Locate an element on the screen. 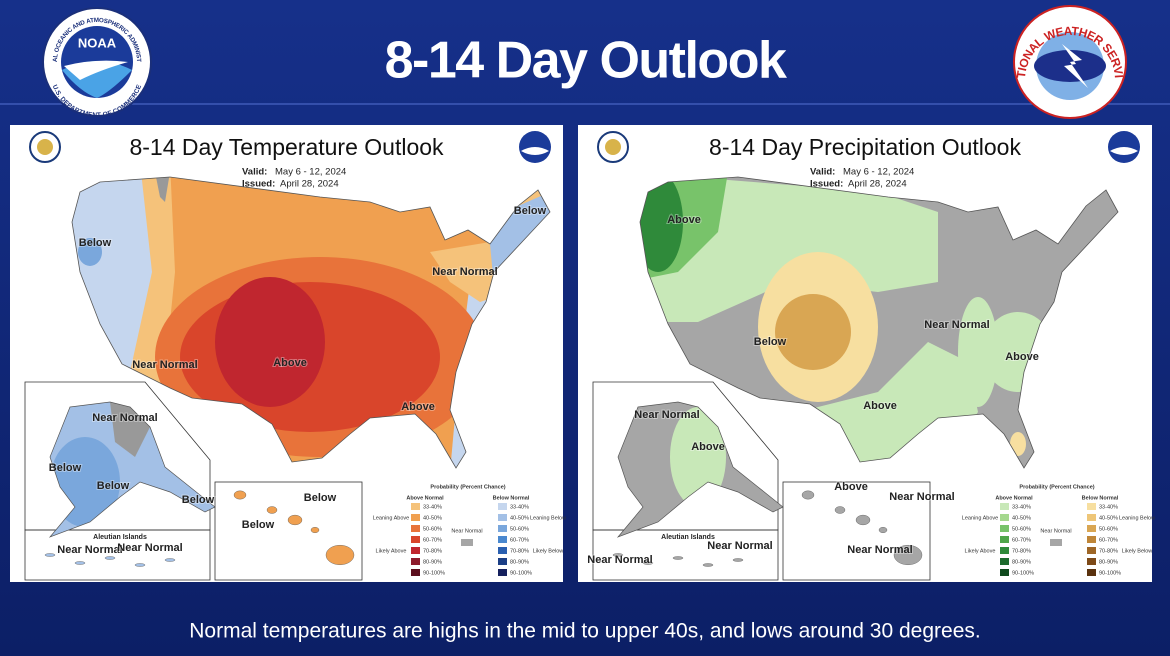 Image resolution: width=1170 pixels, height=656 pixels. legend-side: Near Normal is located at coordinates (1055, 531).